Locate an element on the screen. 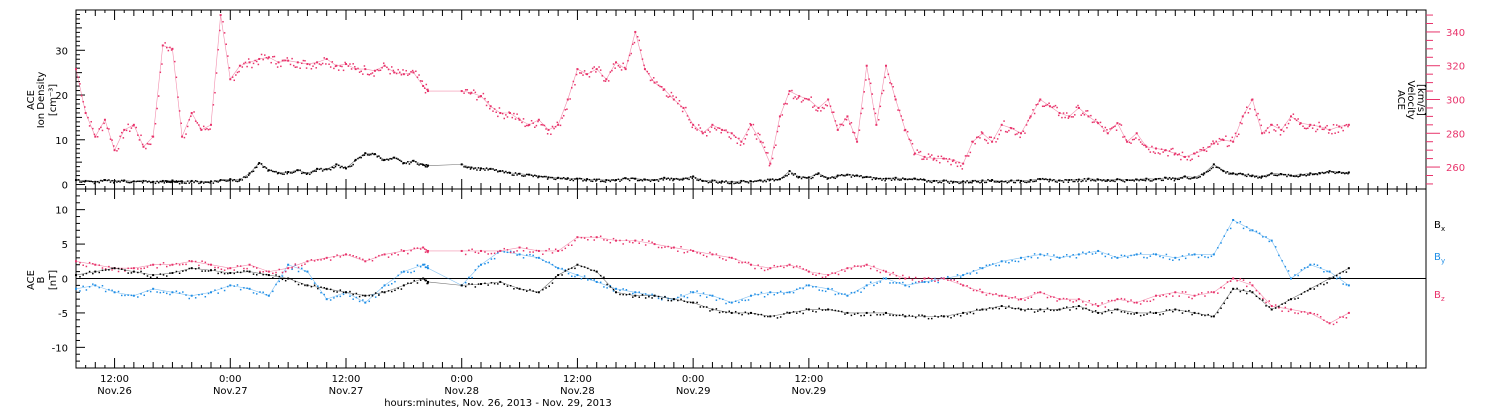  density-tick-label: 10 is located at coordinates (61, 141).